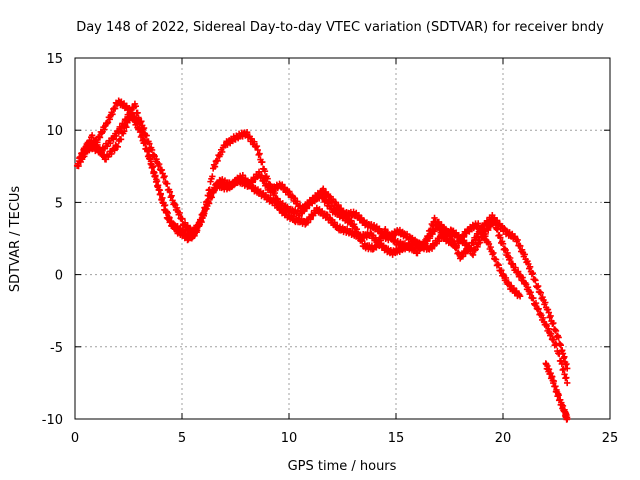 This screenshot has width=640, height=480. Describe the element at coordinates (289, 438) in the screenshot. I see `x-tick-label: 10` at that location.